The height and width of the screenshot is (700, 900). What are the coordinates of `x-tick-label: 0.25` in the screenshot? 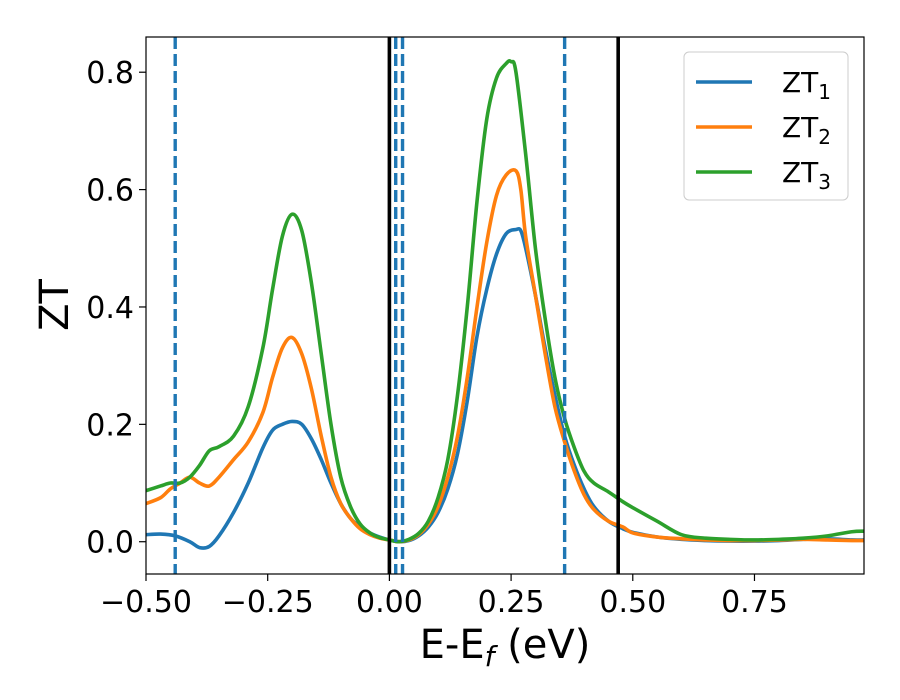 It's located at (511, 602).